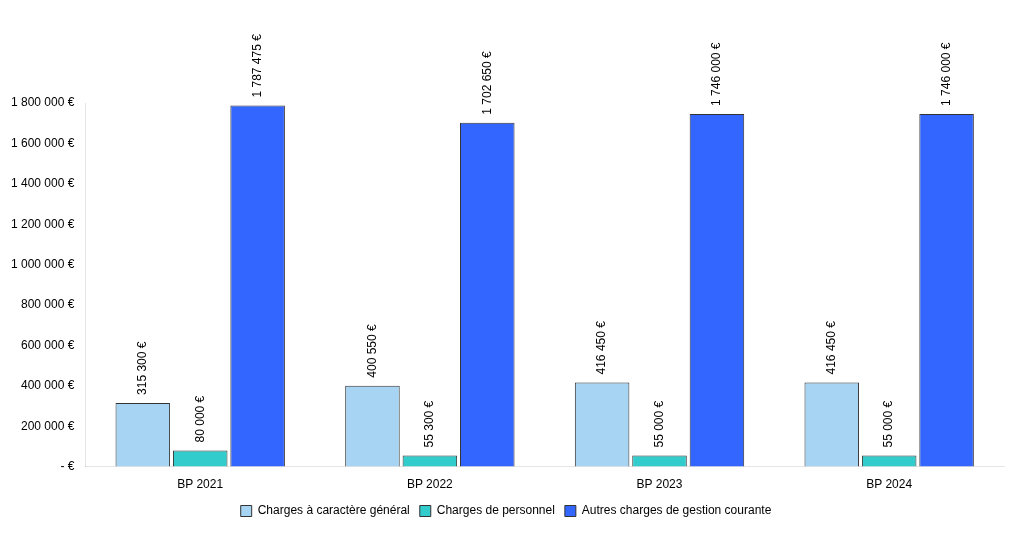 The image size is (1032, 535). What do you see at coordinates (486, 82) in the screenshot?
I see `data-label: 1 702 650 €` at bounding box center [486, 82].